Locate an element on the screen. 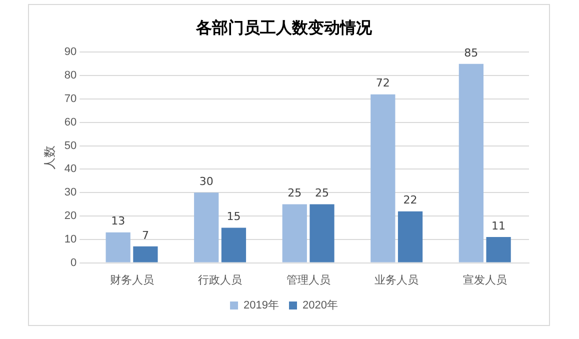  y-tick-label: 0 is located at coordinates (73, 262).